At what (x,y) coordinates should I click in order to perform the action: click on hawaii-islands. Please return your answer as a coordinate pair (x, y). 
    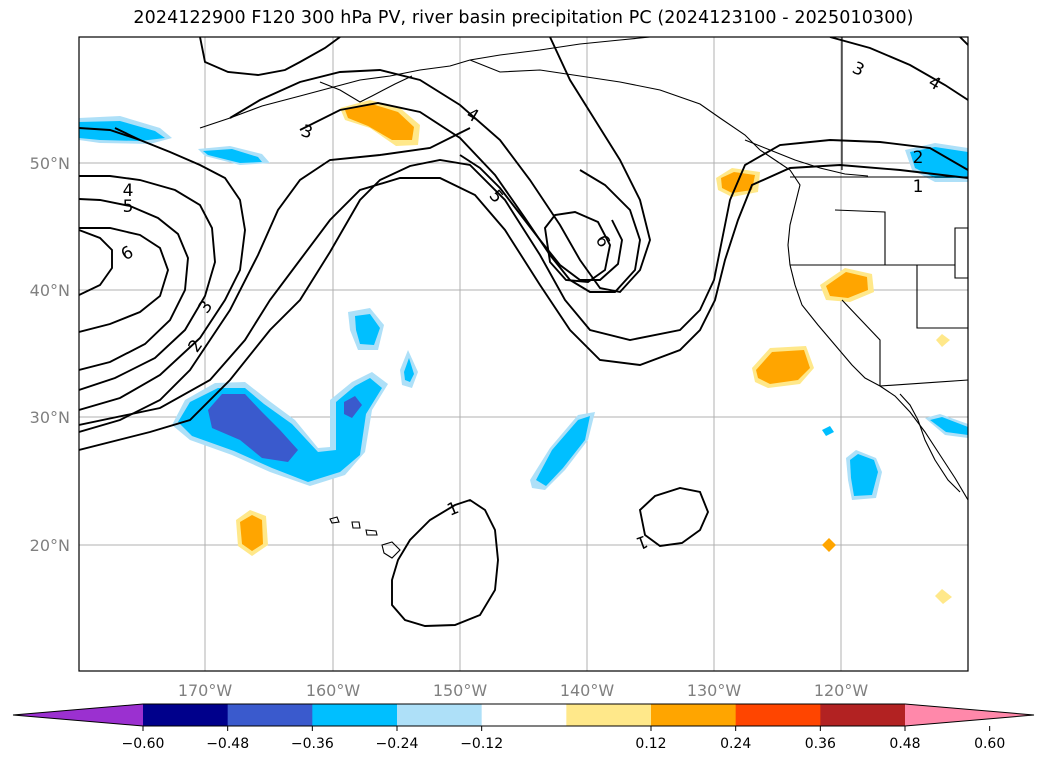
    Looking at the image, I should click on (365, 537).